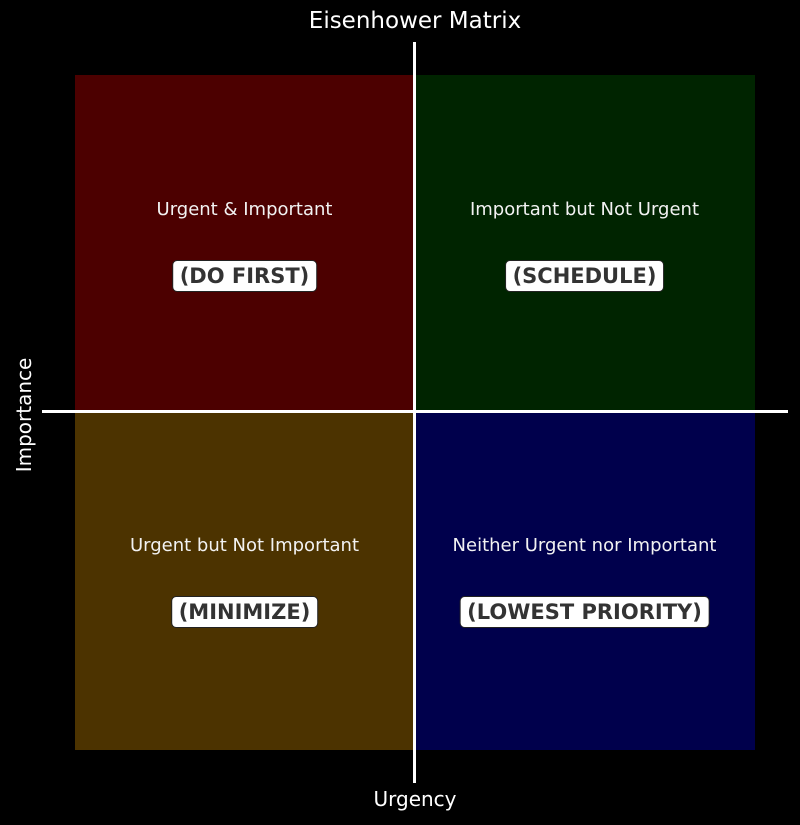 Image resolution: width=800 pixels, height=825 pixels. Describe the element at coordinates (584, 276) in the screenshot. I see `quadrant-action-badge: (SCHEDULE)` at that location.